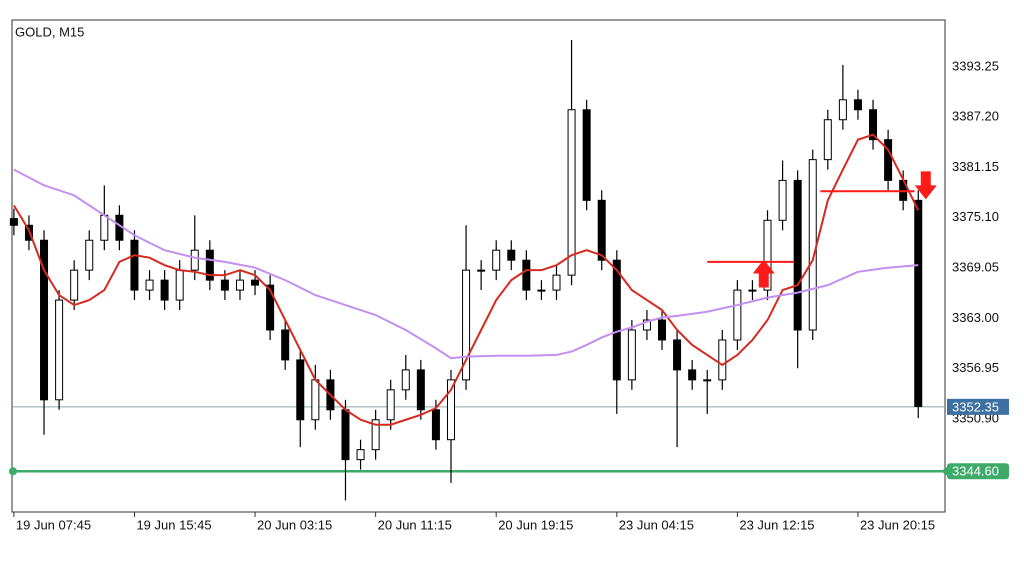 The image size is (1024, 581). I want to click on y-tick-label: 3381.15, so click(975, 166).